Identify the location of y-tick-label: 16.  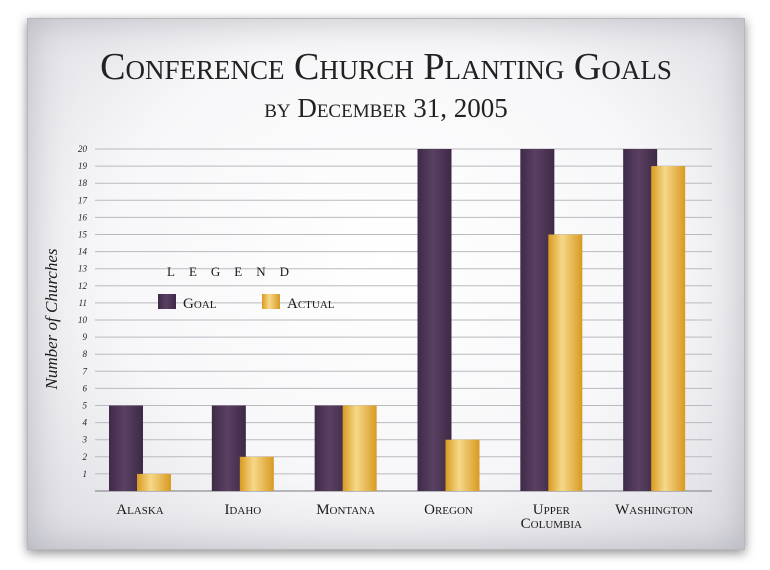
(83, 217).